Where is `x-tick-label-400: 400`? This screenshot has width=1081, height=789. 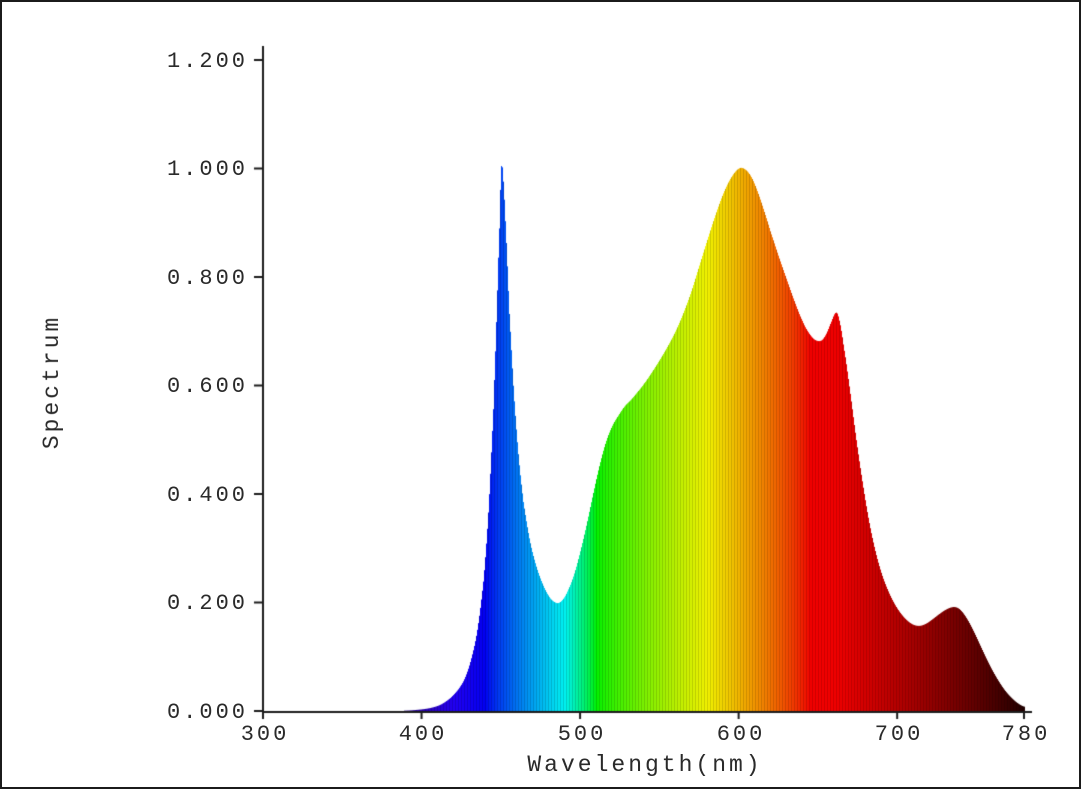
x-tick-label-400: 400 is located at coordinates (423, 734).